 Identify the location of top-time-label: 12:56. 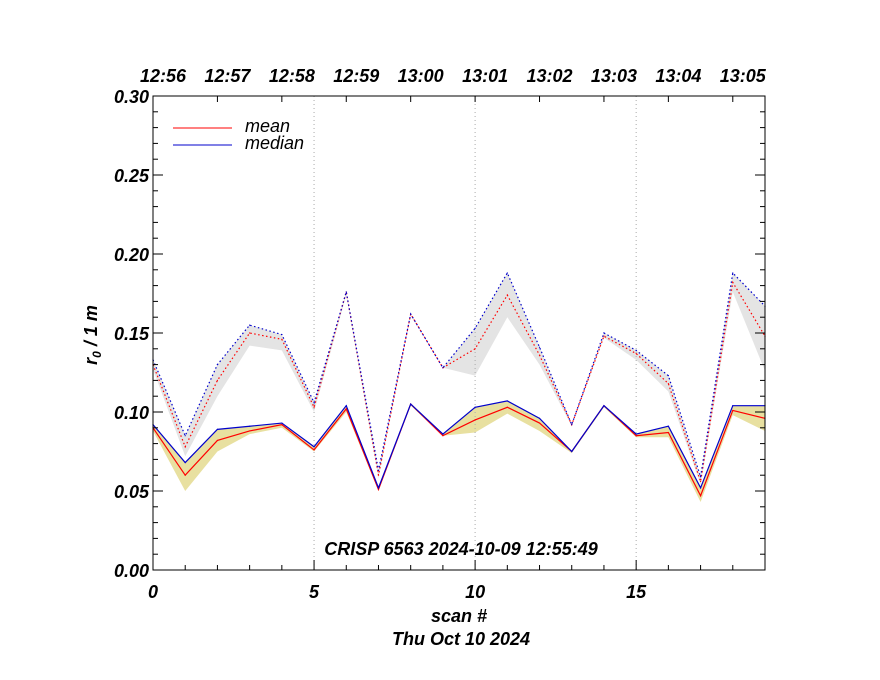
(163, 76).